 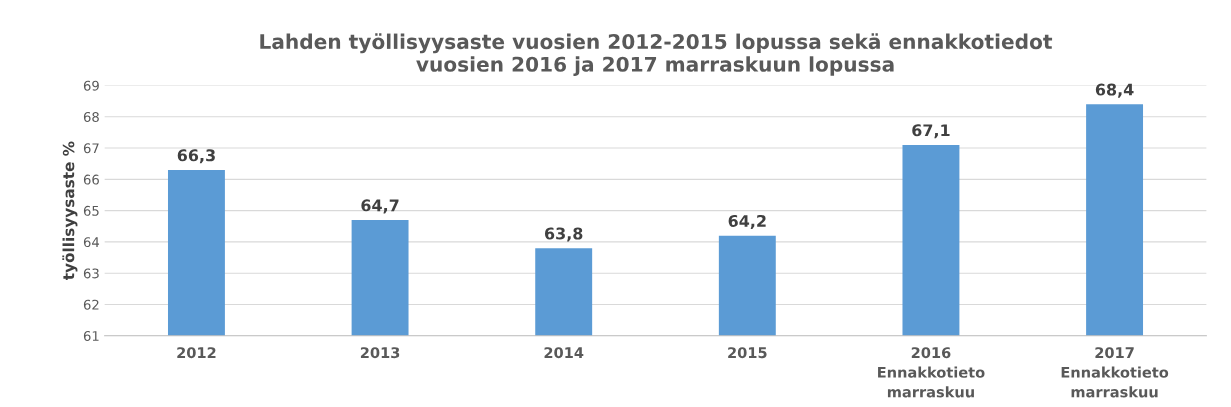 I want to click on x-tick-label: 2014, so click(x=564, y=353).